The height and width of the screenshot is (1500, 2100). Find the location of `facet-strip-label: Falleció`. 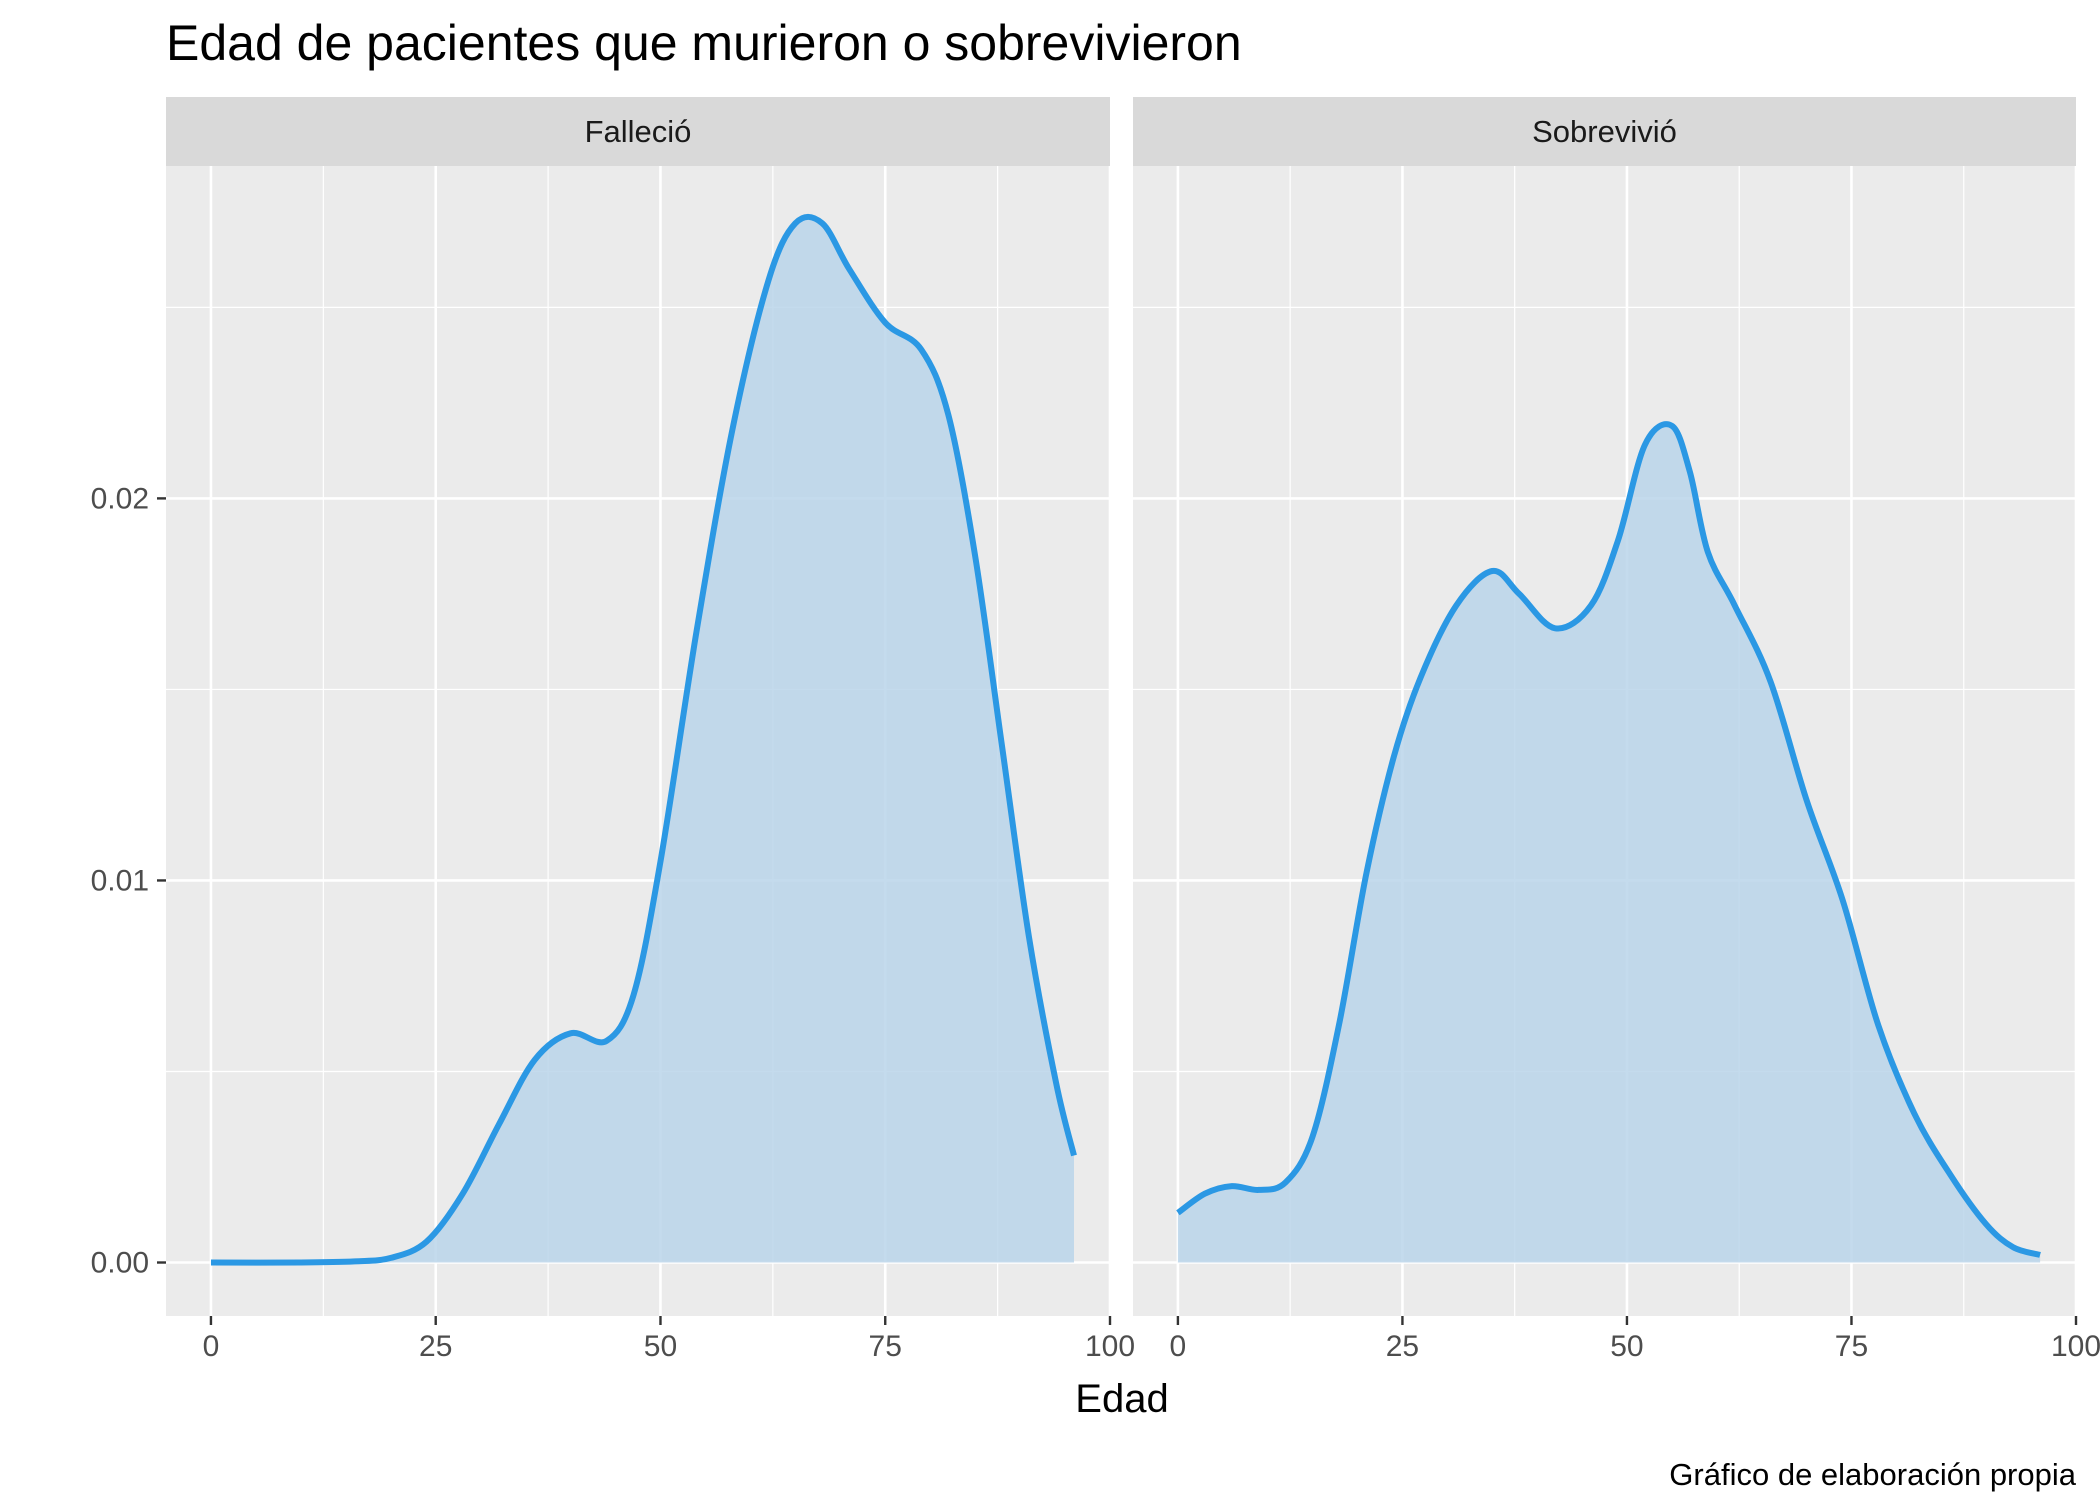

facet-strip-label: Falleció is located at coordinates (638, 131).